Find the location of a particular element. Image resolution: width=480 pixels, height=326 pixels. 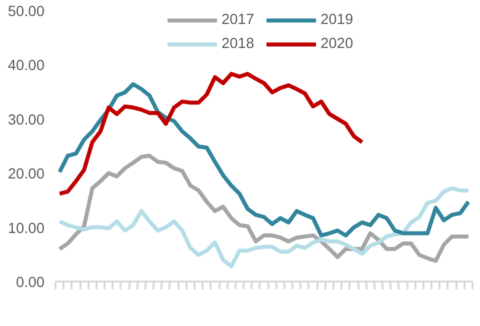

y-tick-label: 30.00 is located at coordinates (26, 120).